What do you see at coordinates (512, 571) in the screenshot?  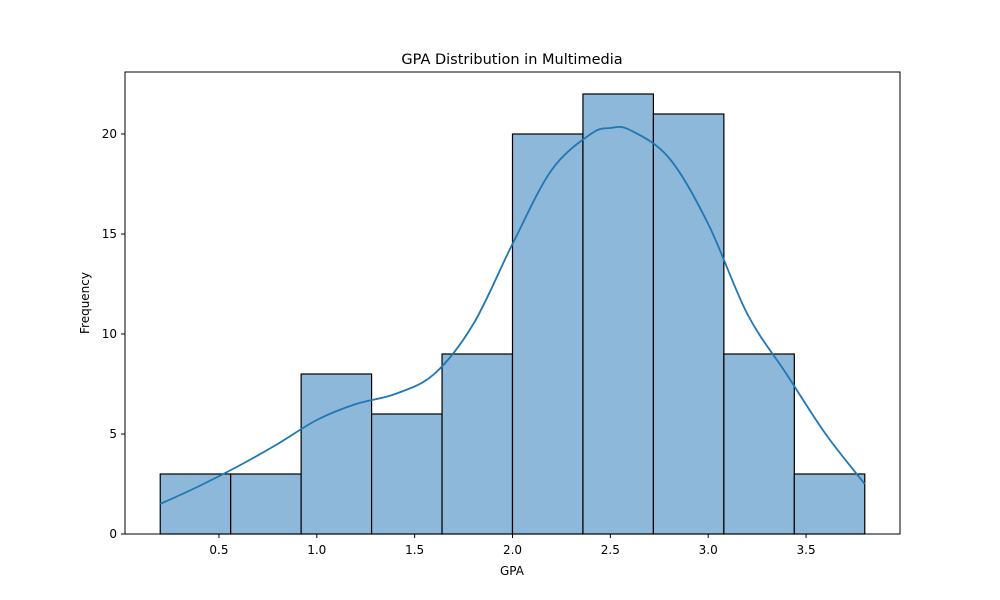 I see `x-axis-label: GPA` at bounding box center [512, 571].